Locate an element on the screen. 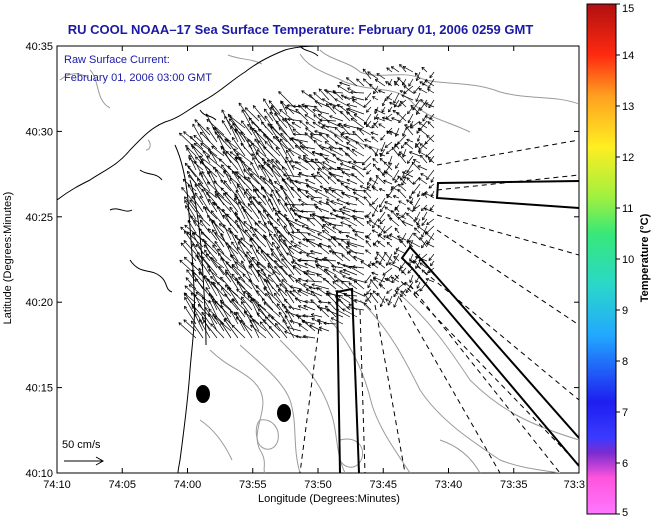 This screenshot has width=651, height=519. colorbar-tick-label: 14 is located at coordinates (628, 56).